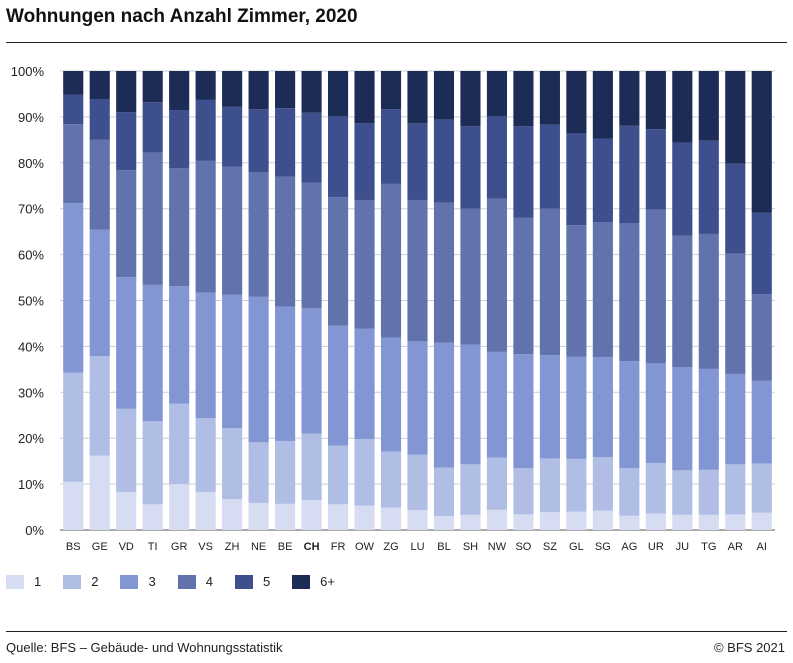  Describe the element at coordinates (497, 300) in the screenshot. I see `bar-stack-nw` at that location.